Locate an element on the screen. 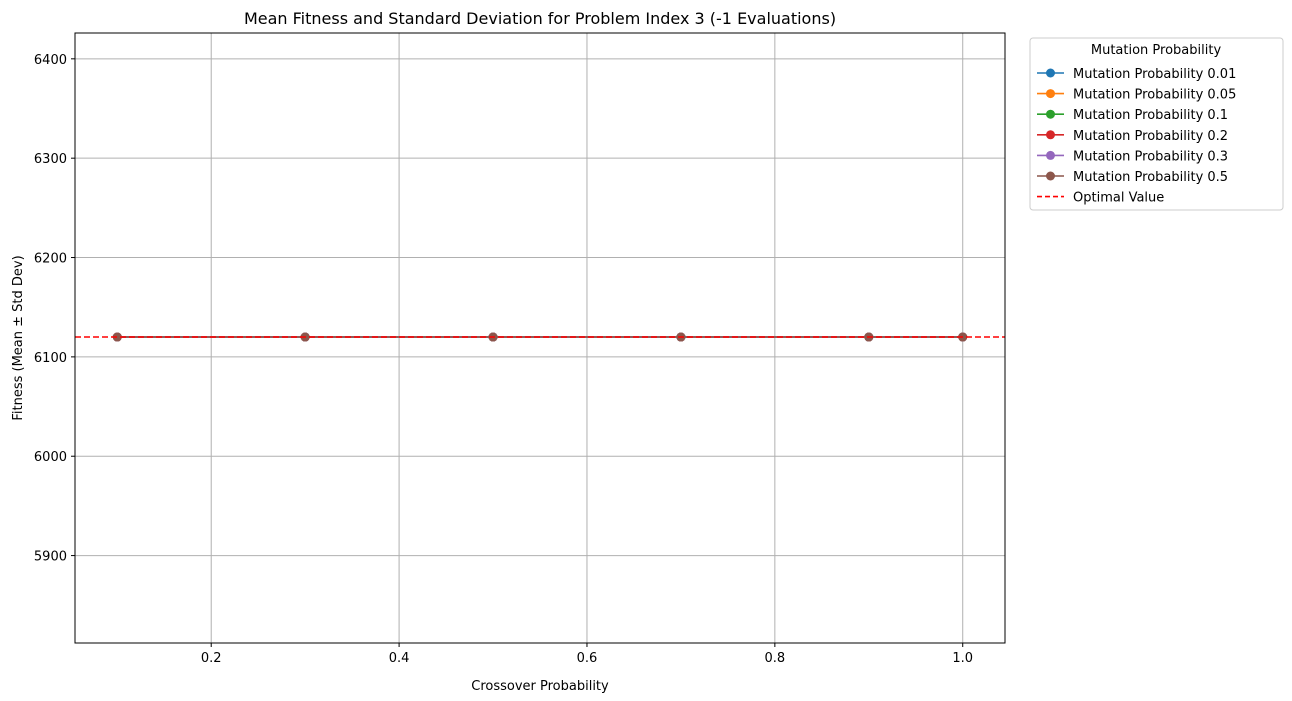 The image size is (1292, 701). y-tick-label: 6300 is located at coordinates (50, 159).